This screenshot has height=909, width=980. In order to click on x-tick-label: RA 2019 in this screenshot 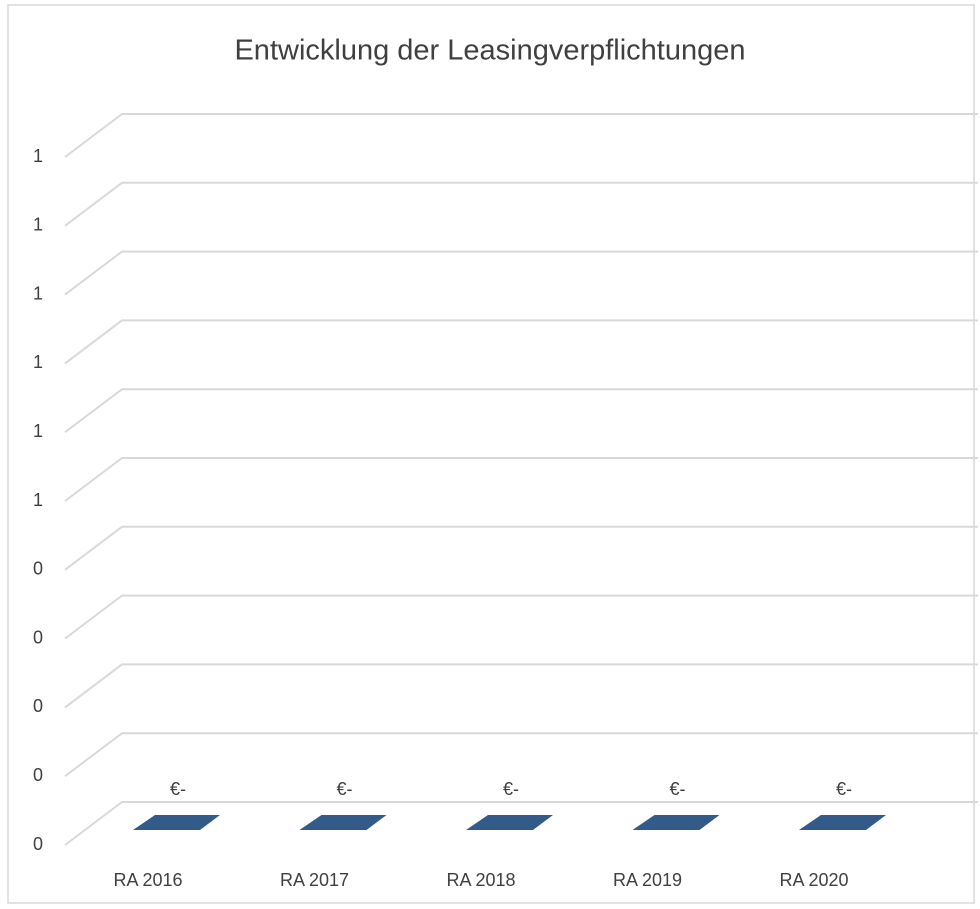, I will do `click(647, 880)`.